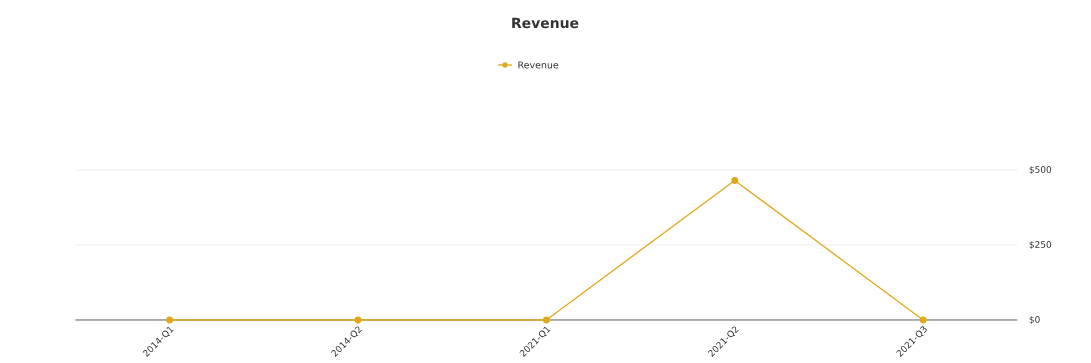 This screenshot has height=363, width=1091. Describe the element at coordinates (545, 23) in the screenshot. I see `chart-title: Revenue` at that location.